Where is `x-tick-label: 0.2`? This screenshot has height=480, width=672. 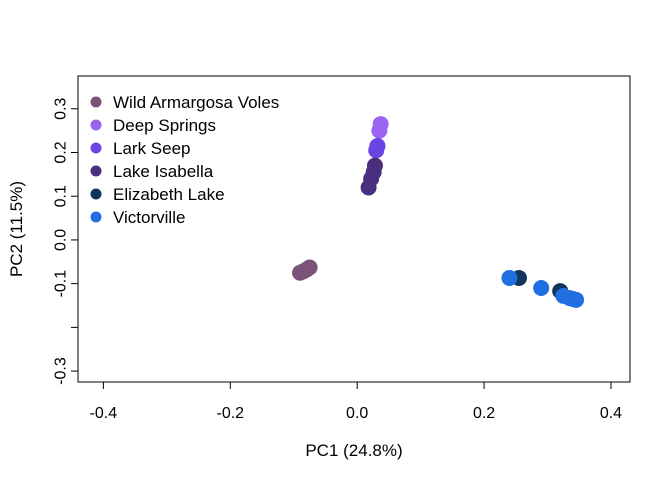
x-tick-label: 0.2 is located at coordinates (484, 413).